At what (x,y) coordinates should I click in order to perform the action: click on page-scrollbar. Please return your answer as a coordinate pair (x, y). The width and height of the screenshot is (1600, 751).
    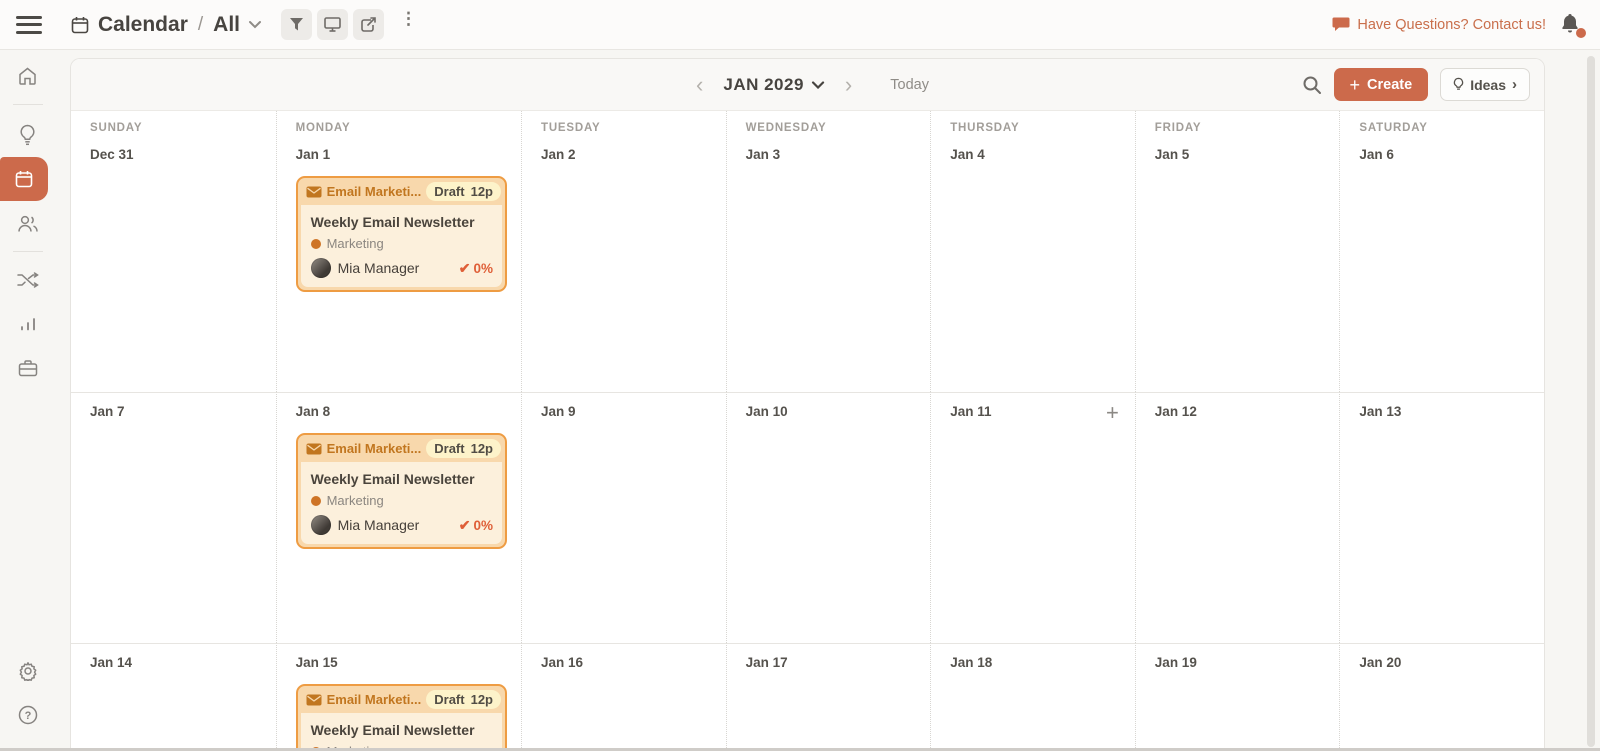
    Looking at the image, I should click on (1591, 401).